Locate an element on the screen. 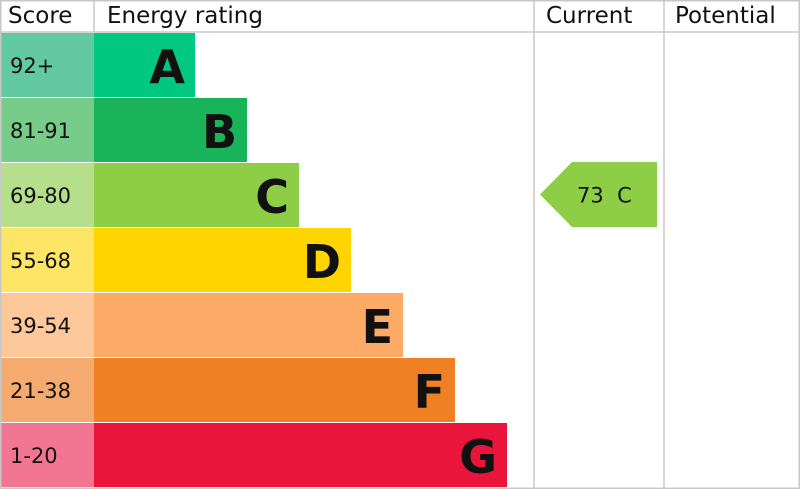 The height and width of the screenshot is (489, 800). band-letter-label: E is located at coordinates (377, 327).